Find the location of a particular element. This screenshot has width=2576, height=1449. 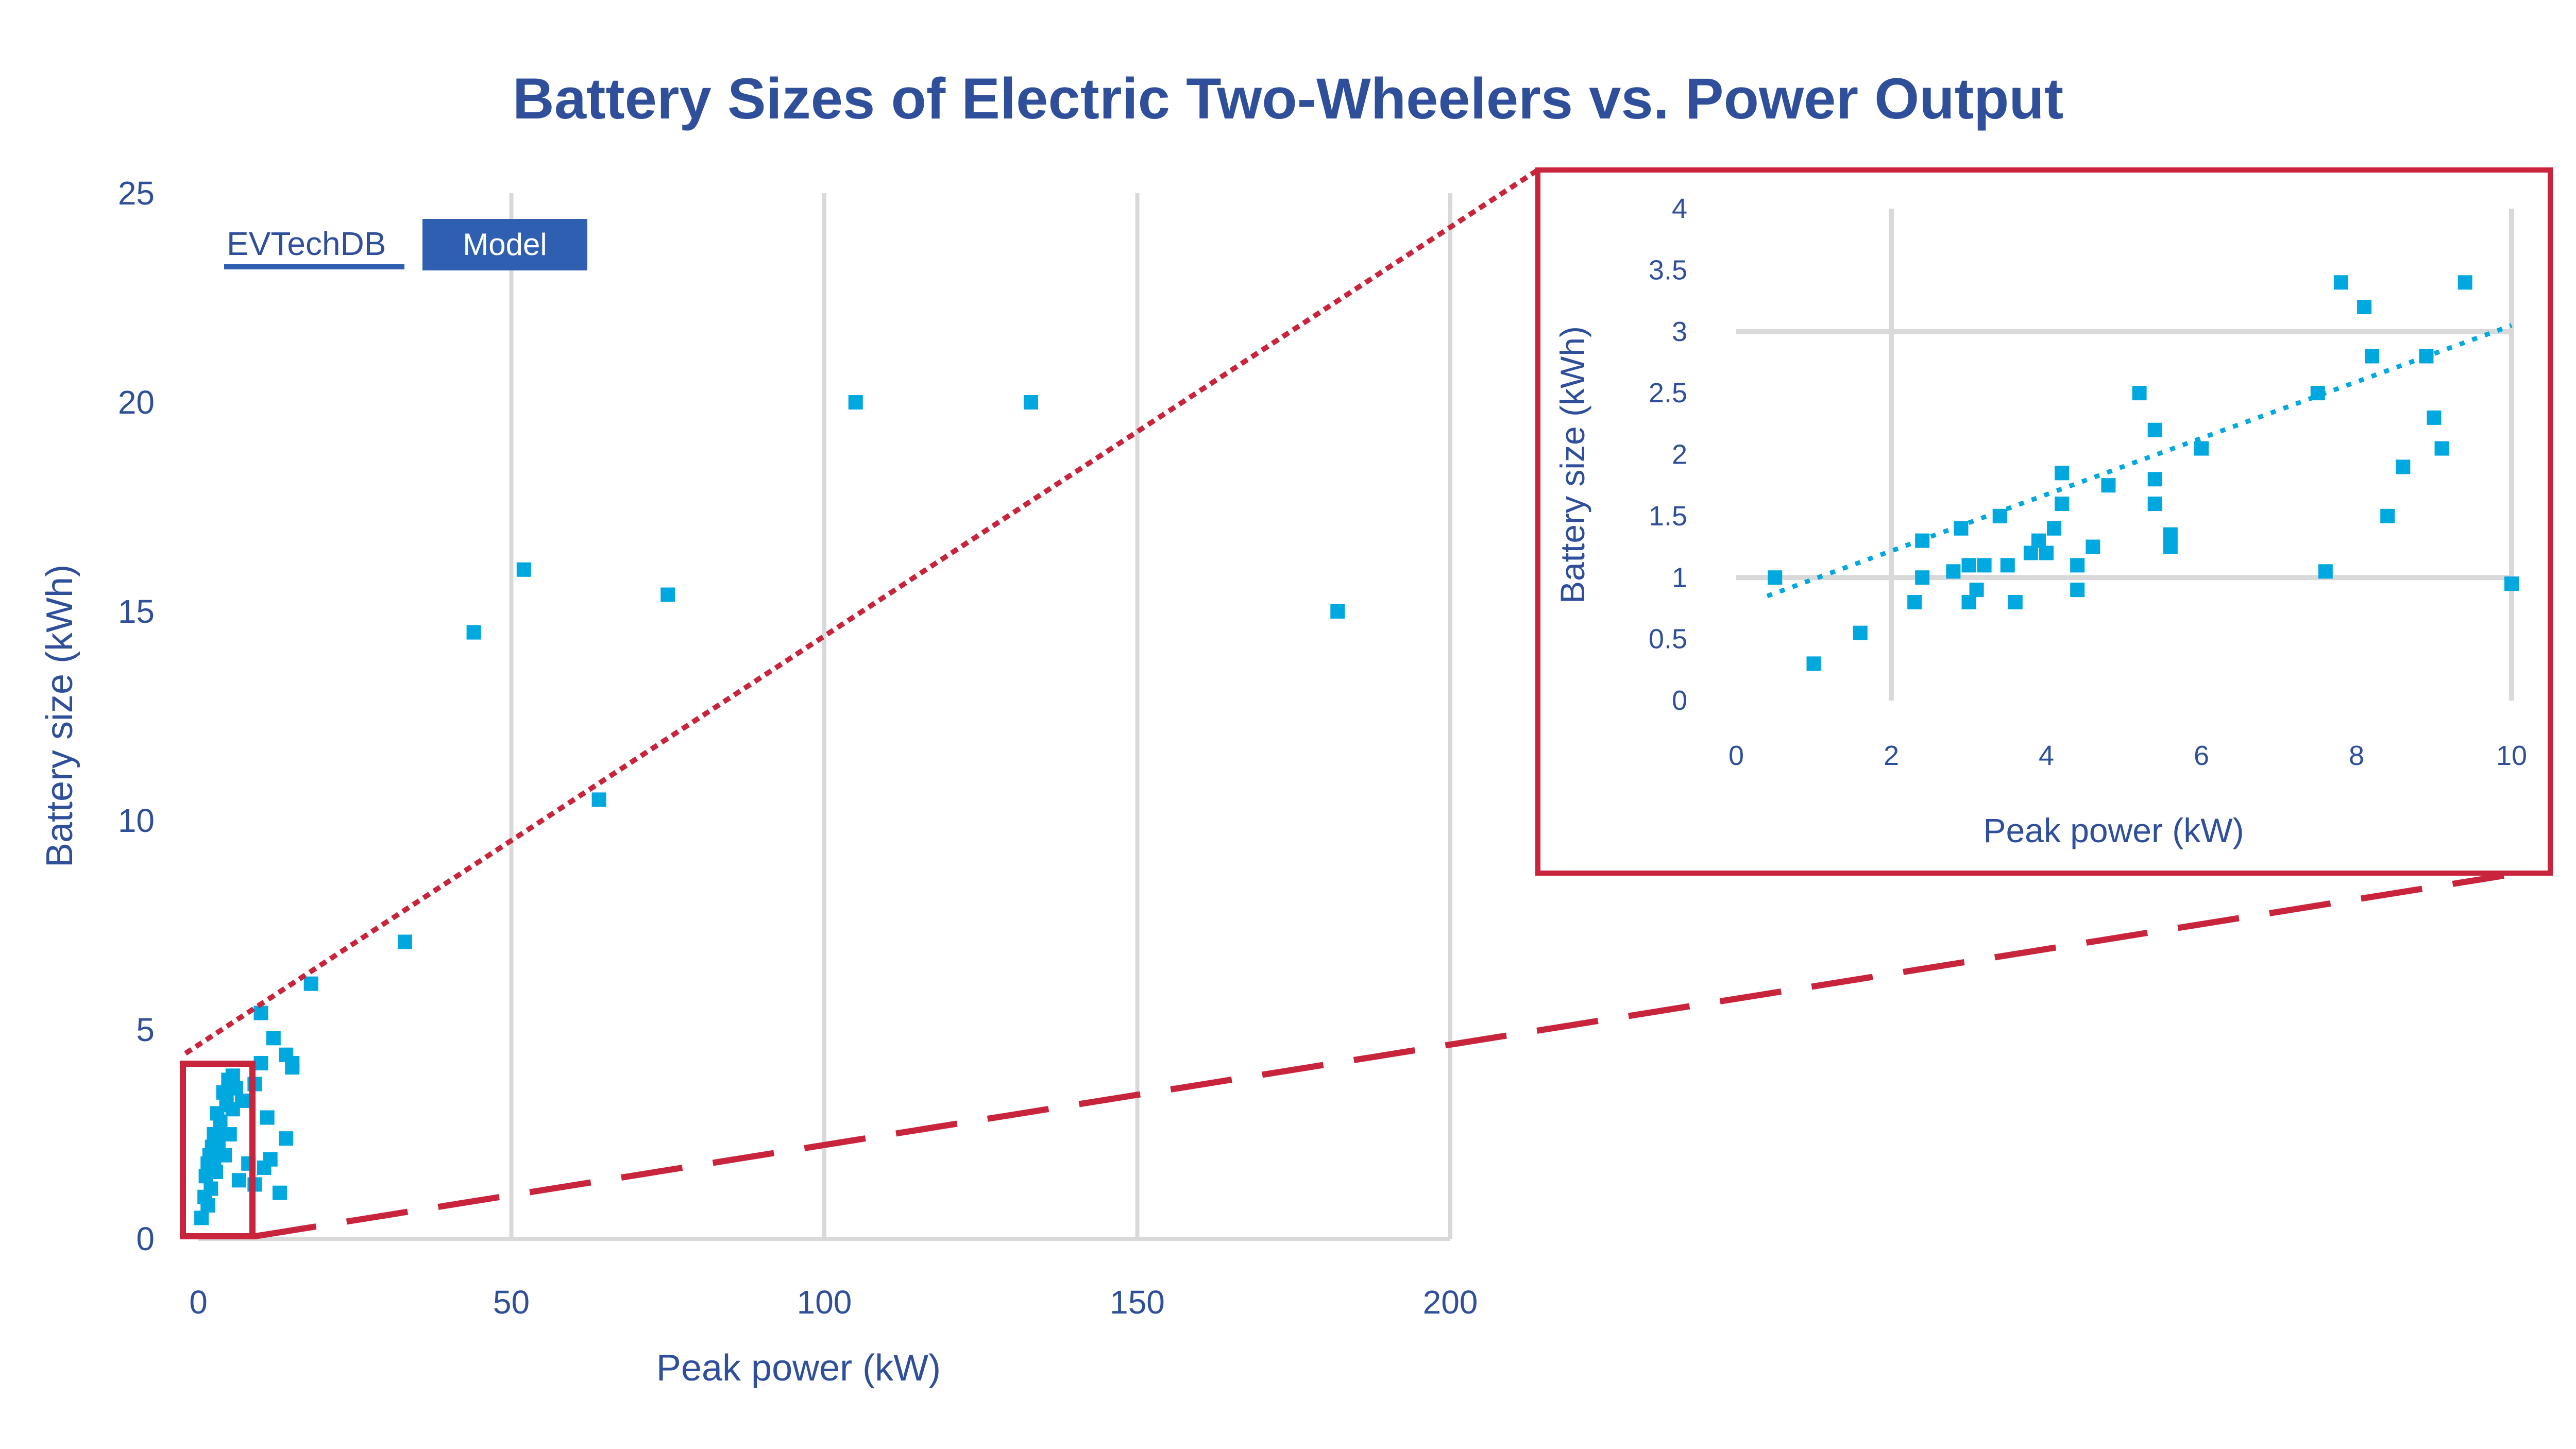

main-x-tick-label: 200 is located at coordinates (1451, 1303).